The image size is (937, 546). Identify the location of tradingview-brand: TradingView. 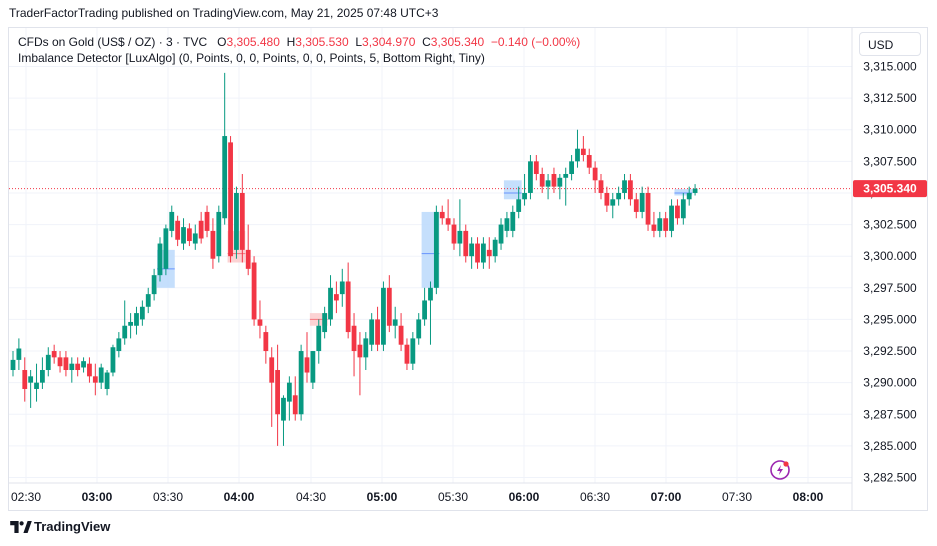
(72, 526).